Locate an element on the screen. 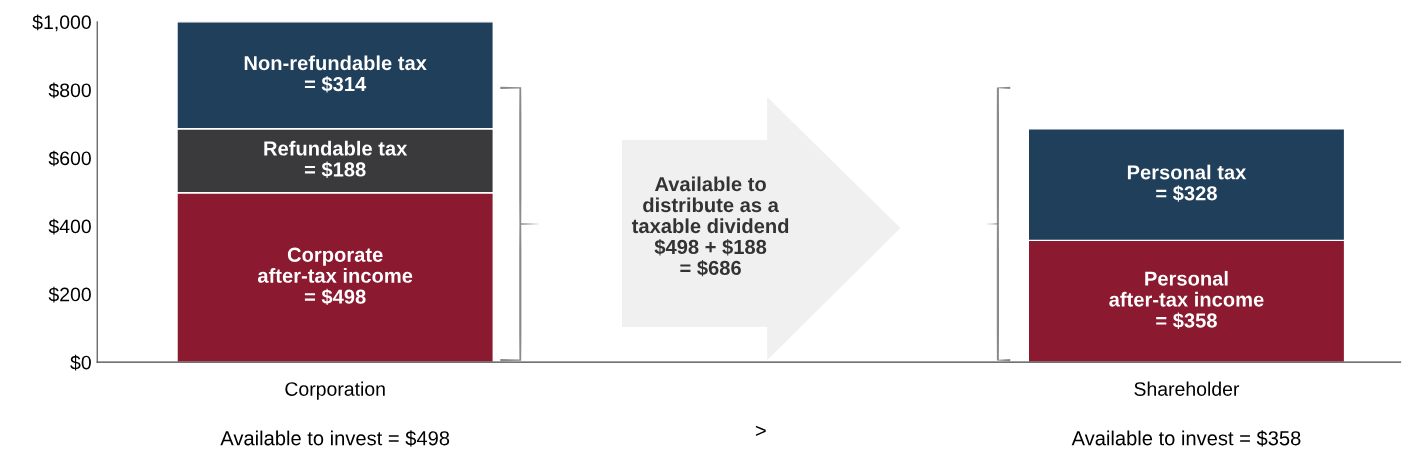 The image size is (1409, 455). text: Available to invest = $358 is located at coordinates (1186, 438).